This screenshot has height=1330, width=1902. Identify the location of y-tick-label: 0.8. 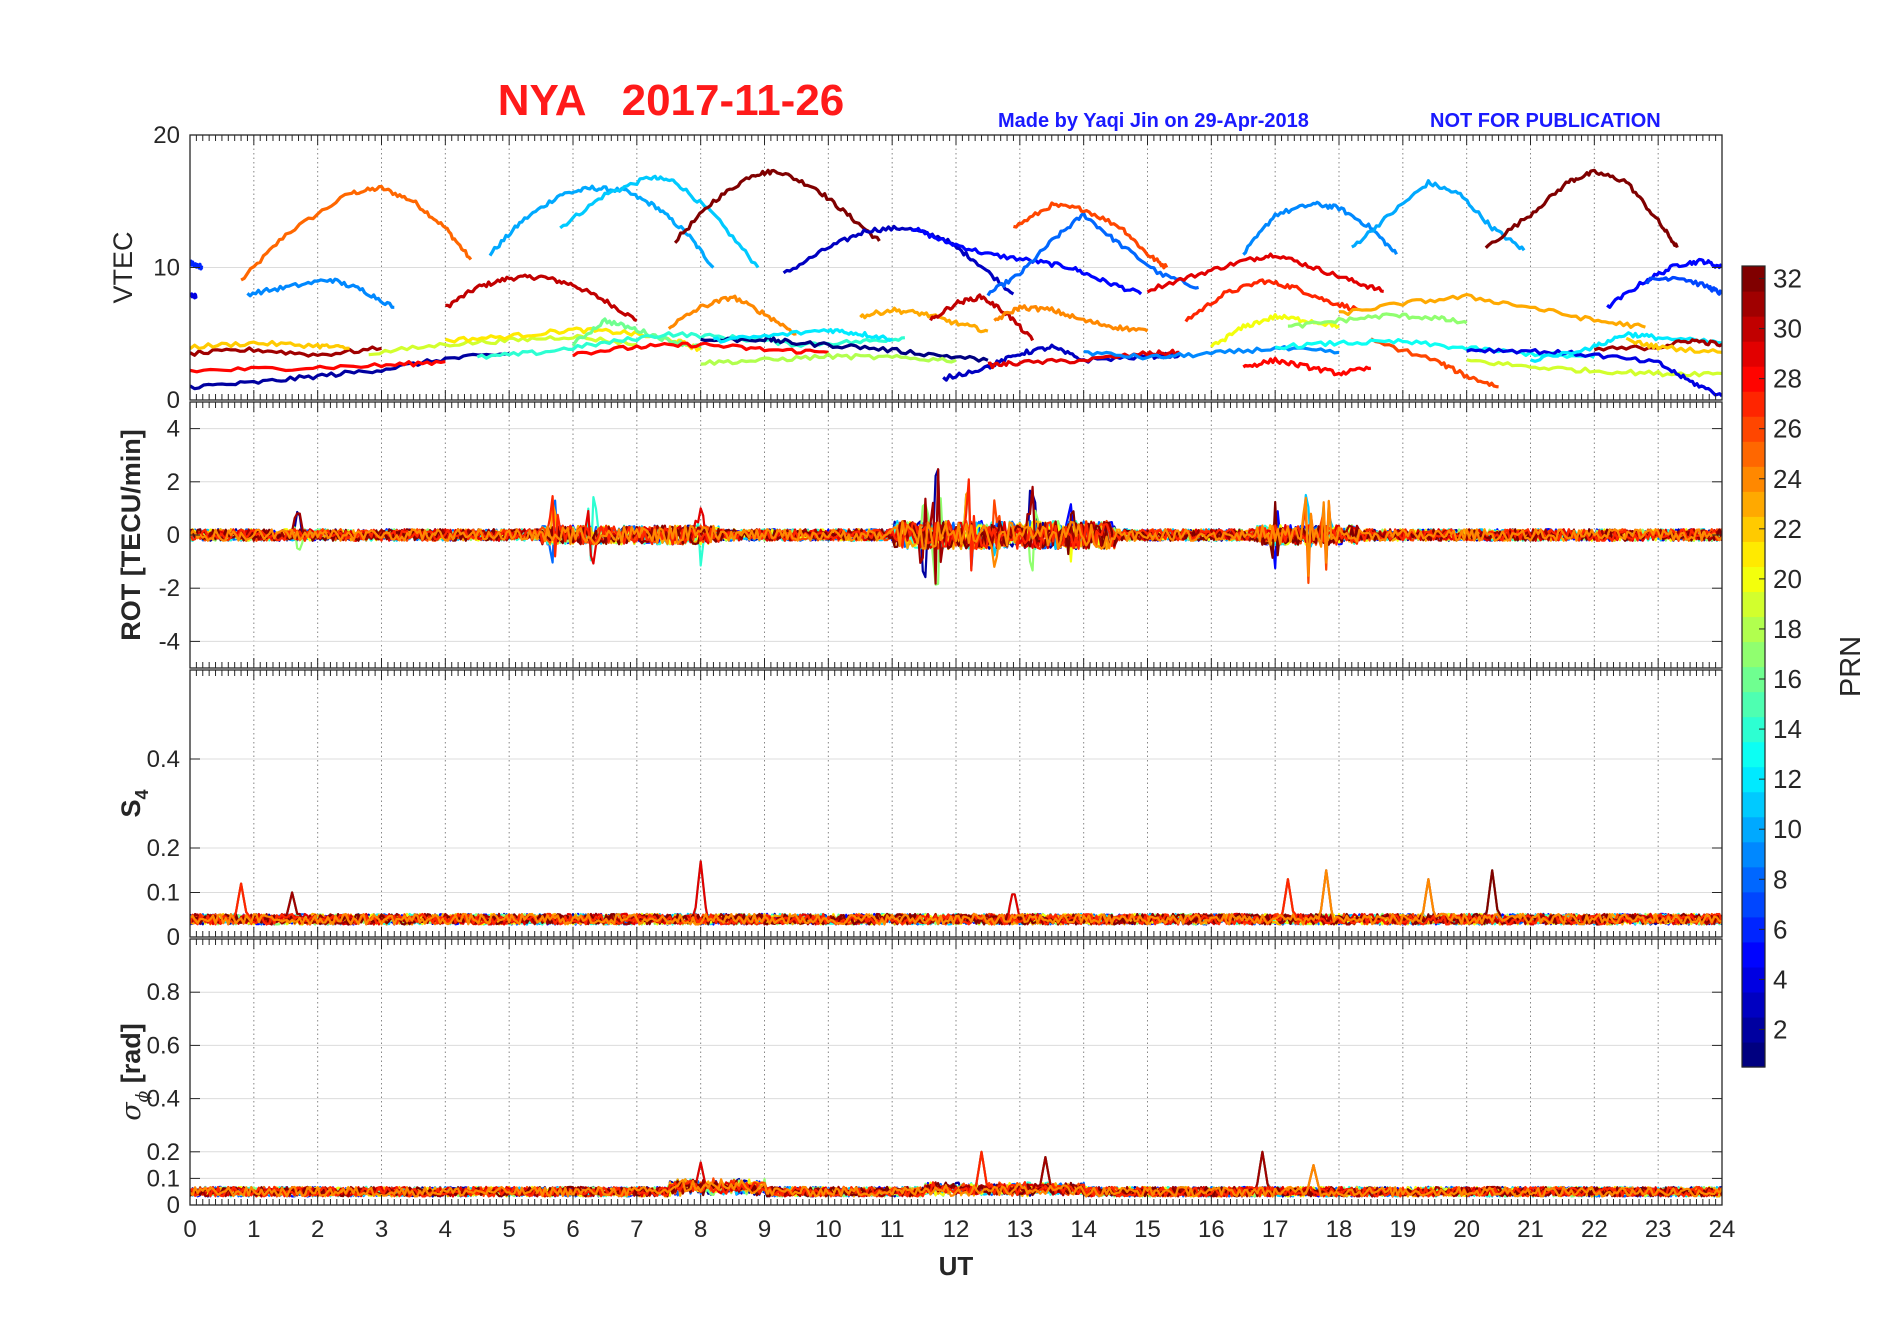
(163, 992).